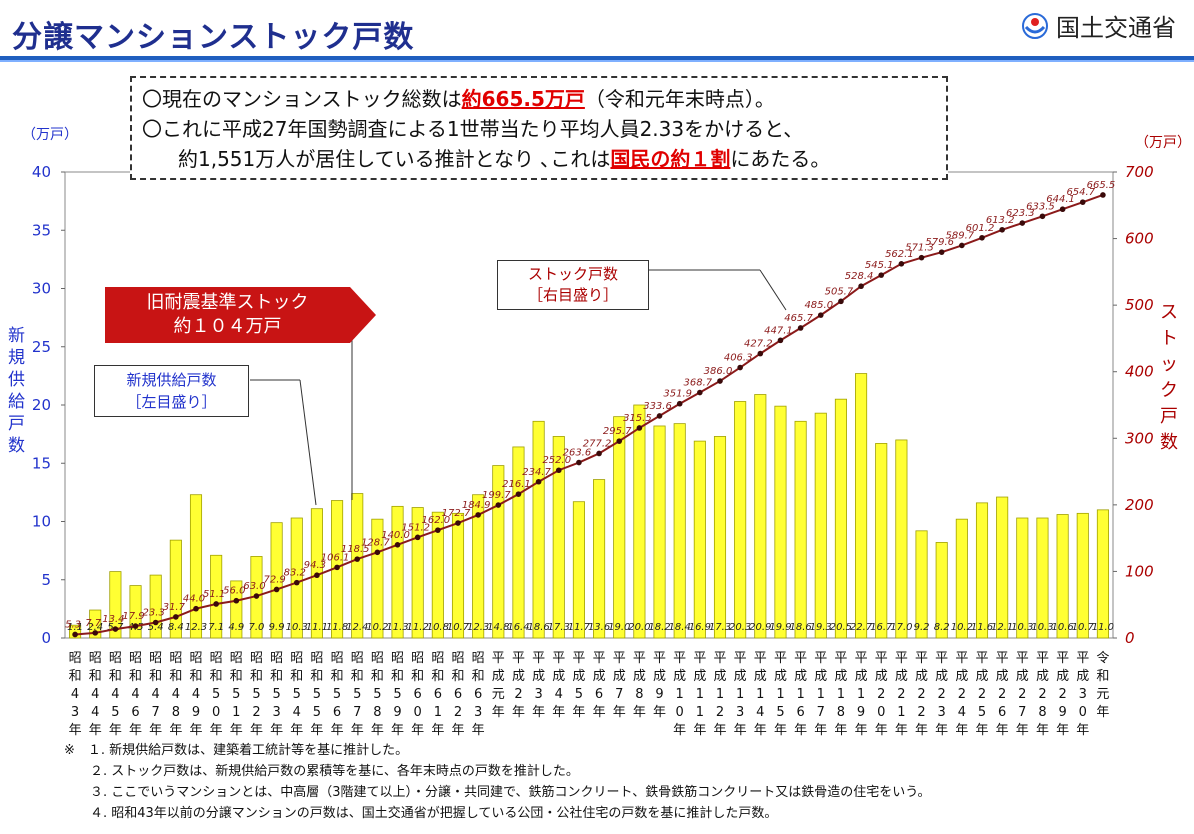  I want to click on supply-bar-label: 16.9, so click(700, 627).